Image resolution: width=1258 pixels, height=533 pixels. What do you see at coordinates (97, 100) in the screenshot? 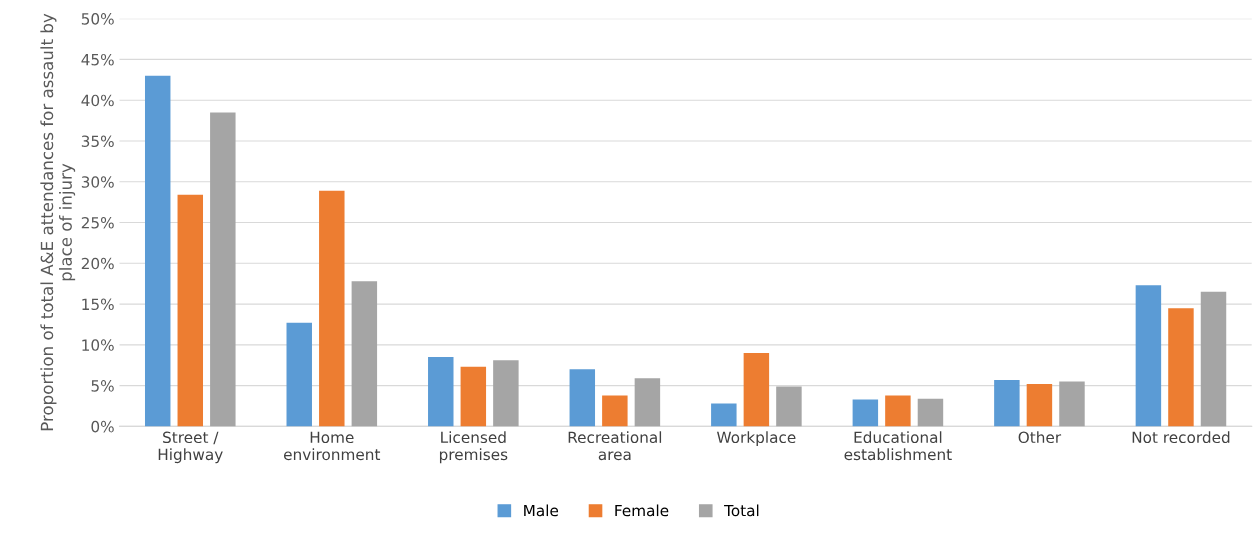
I see `y-tick-label: 40%` at bounding box center [97, 100].